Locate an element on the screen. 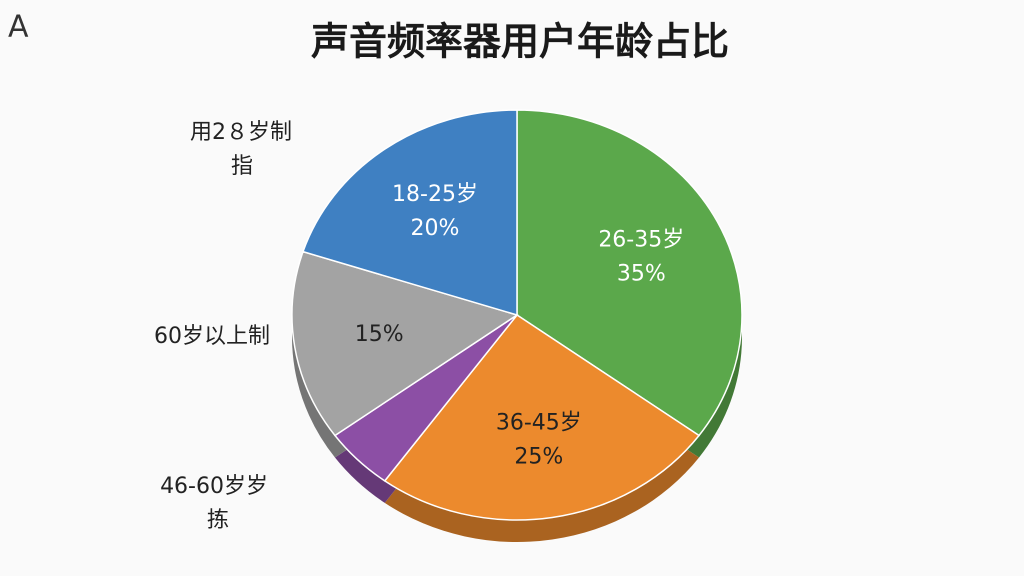 Image resolution: width=1024 pixels, height=576 pixels. callout: 46-60岁岁 is located at coordinates (214, 486).